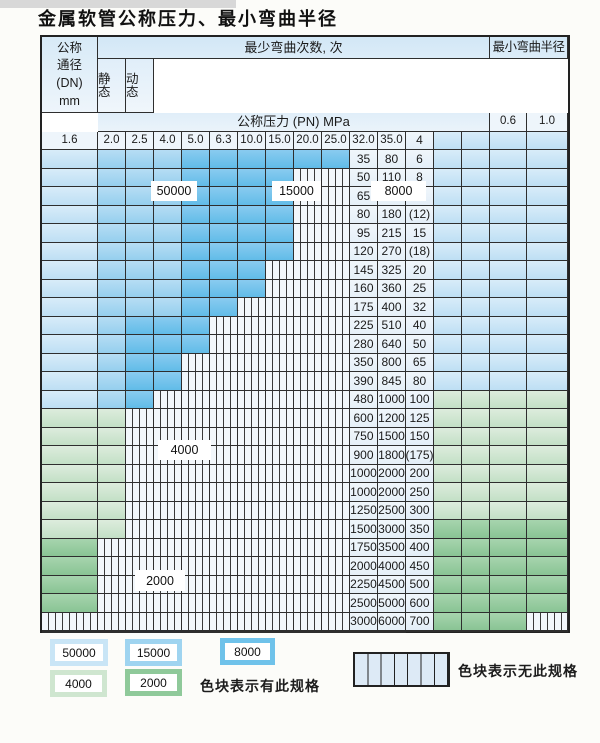  I want to click on dn-cell: 25, so click(420, 288).